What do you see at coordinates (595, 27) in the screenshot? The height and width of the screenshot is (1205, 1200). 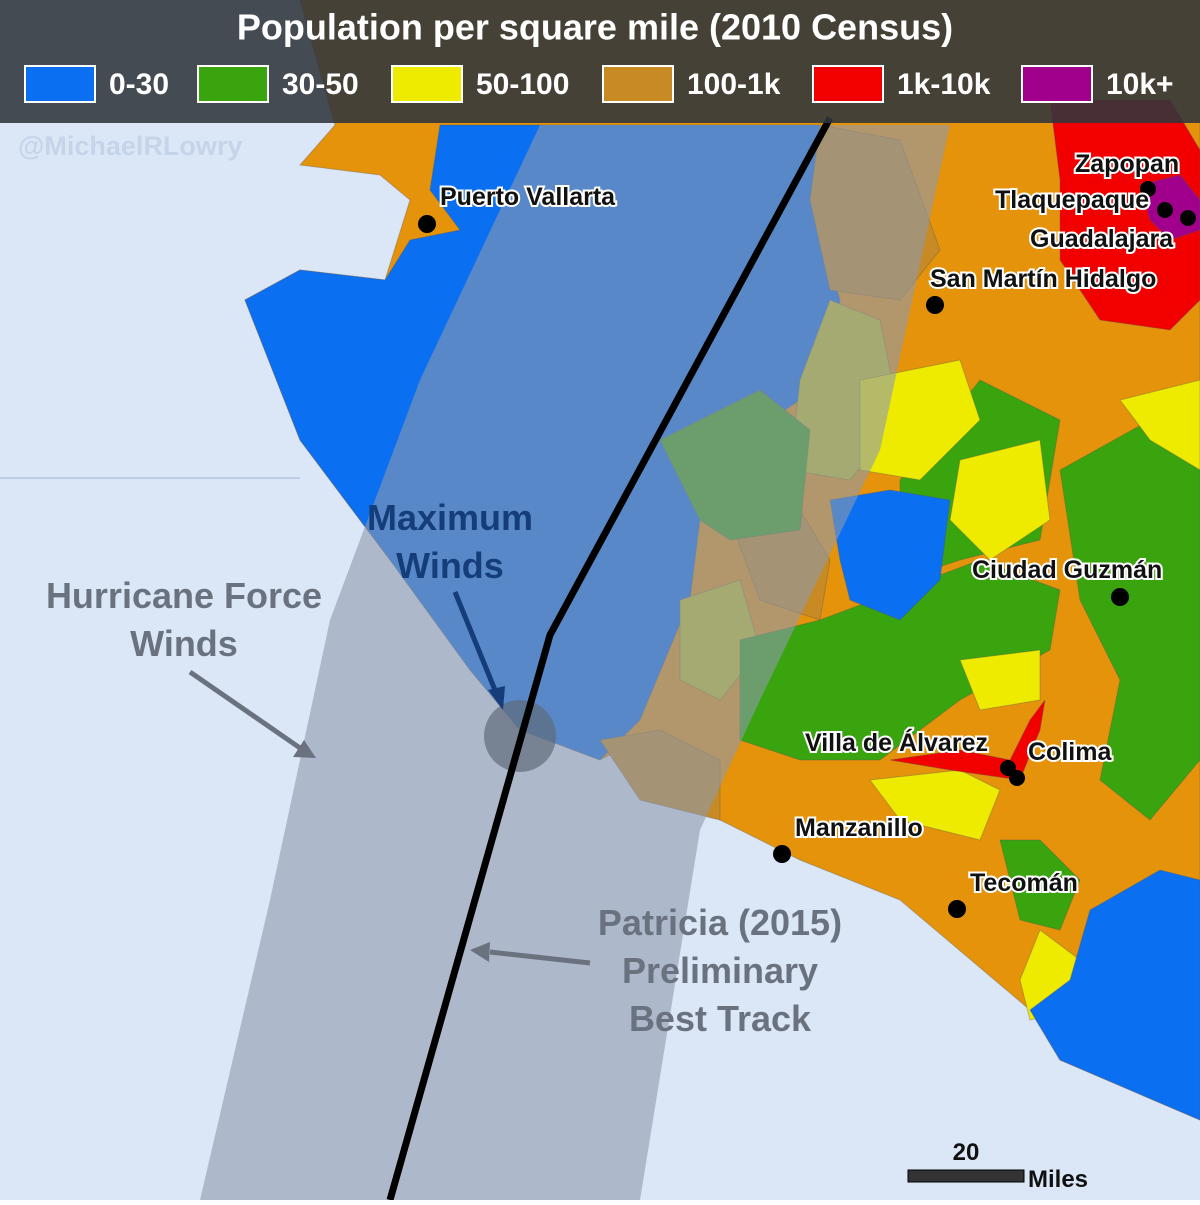 I see `map-title: Population per square mile (2010 Census)` at bounding box center [595, 27].